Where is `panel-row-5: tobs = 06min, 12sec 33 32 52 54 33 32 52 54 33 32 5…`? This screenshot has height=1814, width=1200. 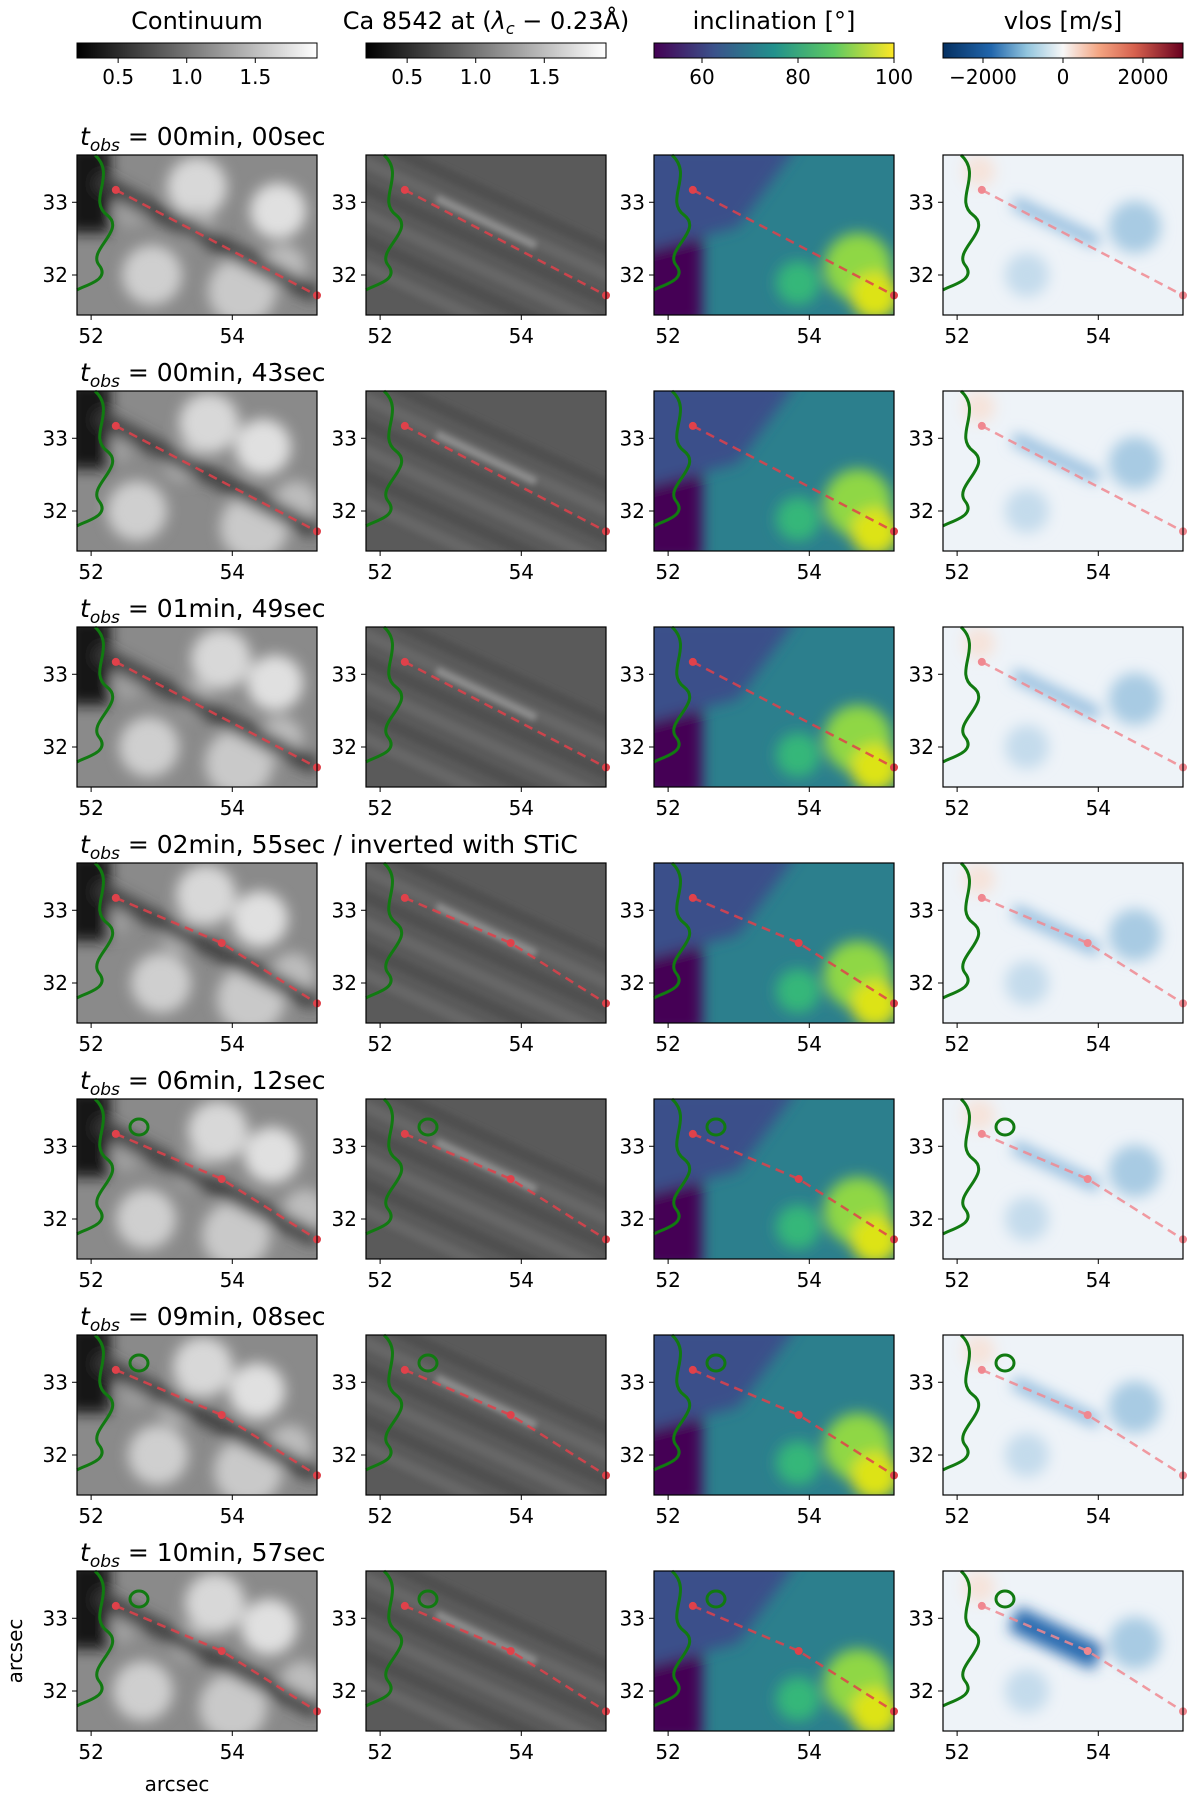
panel-row-5: tobs = 06min, 12sec 33 32 52 54 33 32 52 54 33 32 5… is located at coordinates (615, 1179).